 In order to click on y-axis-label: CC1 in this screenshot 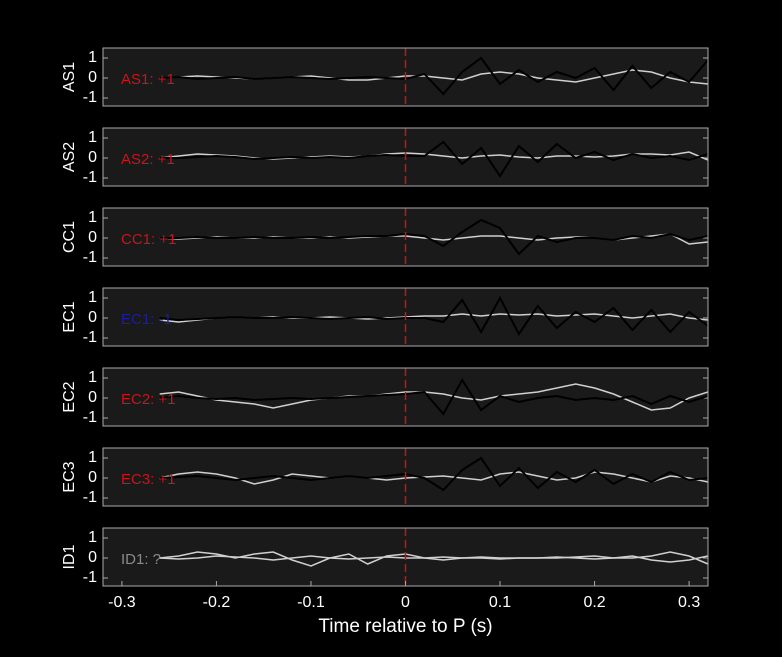, I will do `click(69, 237)`.